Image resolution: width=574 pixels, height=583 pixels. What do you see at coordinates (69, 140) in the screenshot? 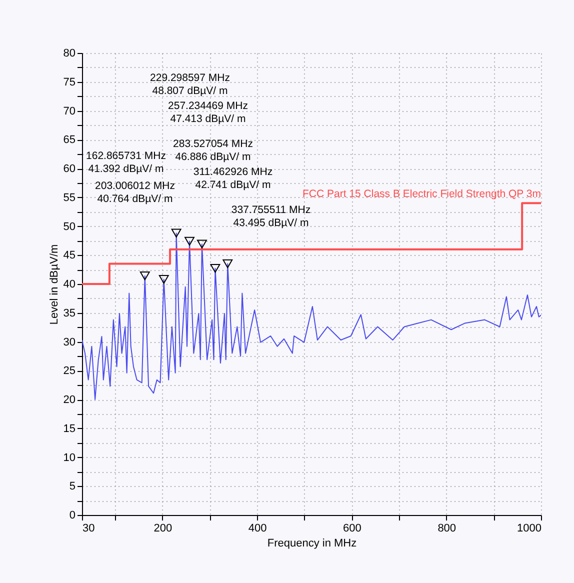
I see `y-tick-label: 65` at bounding box center [69, 140].